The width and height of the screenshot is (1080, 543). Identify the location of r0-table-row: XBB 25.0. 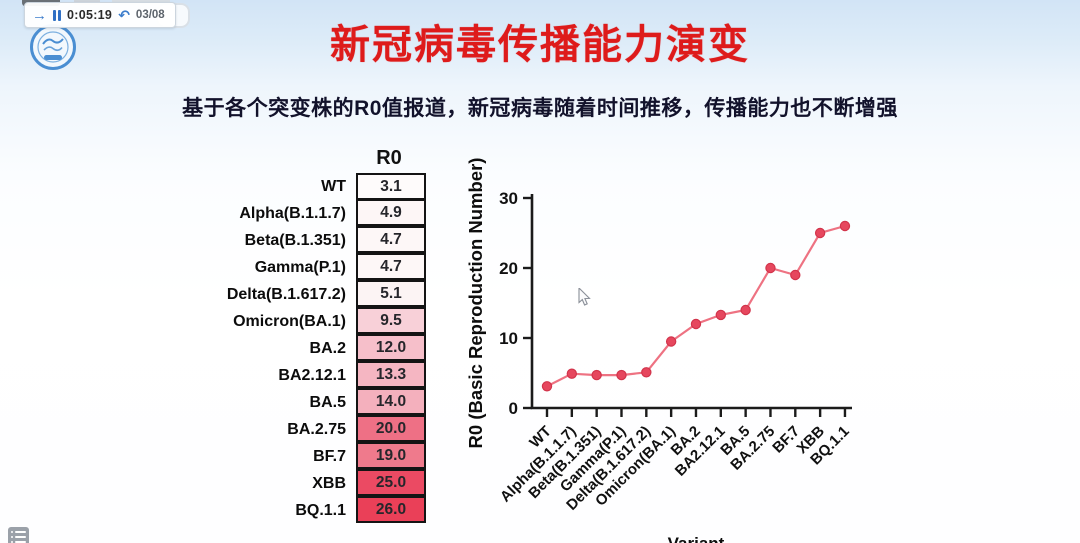
(288, 483).